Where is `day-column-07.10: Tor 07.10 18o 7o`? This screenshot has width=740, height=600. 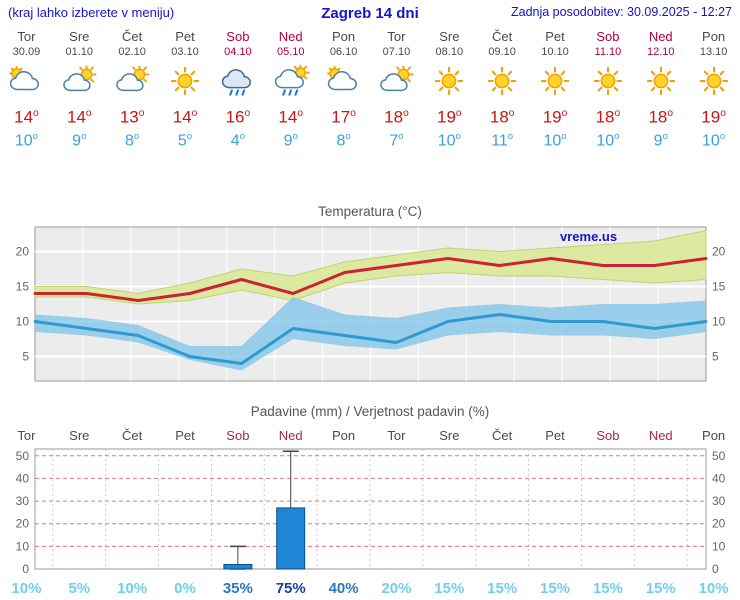
day-column-07.10: Tor 07.10 18o 7o is located at coordinates (396, 90).